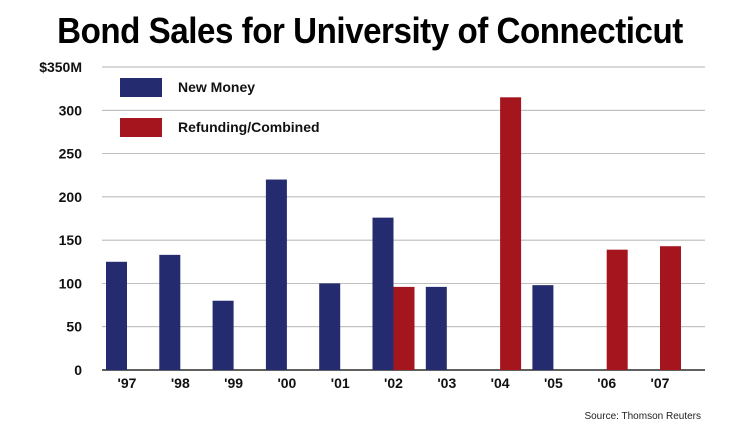  Describe the element at coordinates (340, 383) in the screenshot. I see `x-tick-label: '01` at that location.